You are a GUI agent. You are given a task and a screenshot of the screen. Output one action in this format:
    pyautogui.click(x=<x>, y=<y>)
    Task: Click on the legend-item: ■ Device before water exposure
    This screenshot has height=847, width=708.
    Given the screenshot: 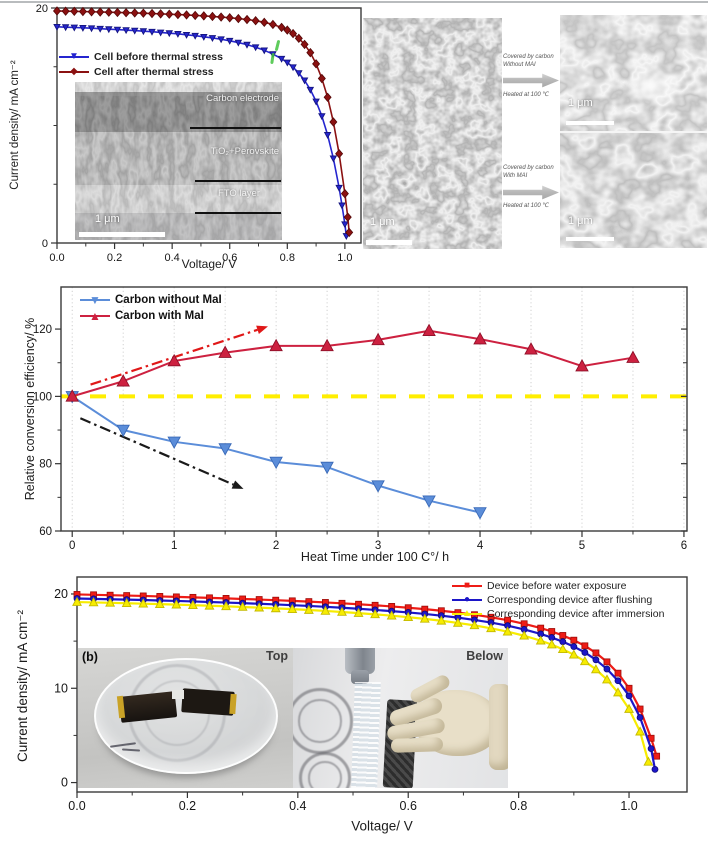 What is the action you would take?
    pyautogui.click(x=558, y=586)
    